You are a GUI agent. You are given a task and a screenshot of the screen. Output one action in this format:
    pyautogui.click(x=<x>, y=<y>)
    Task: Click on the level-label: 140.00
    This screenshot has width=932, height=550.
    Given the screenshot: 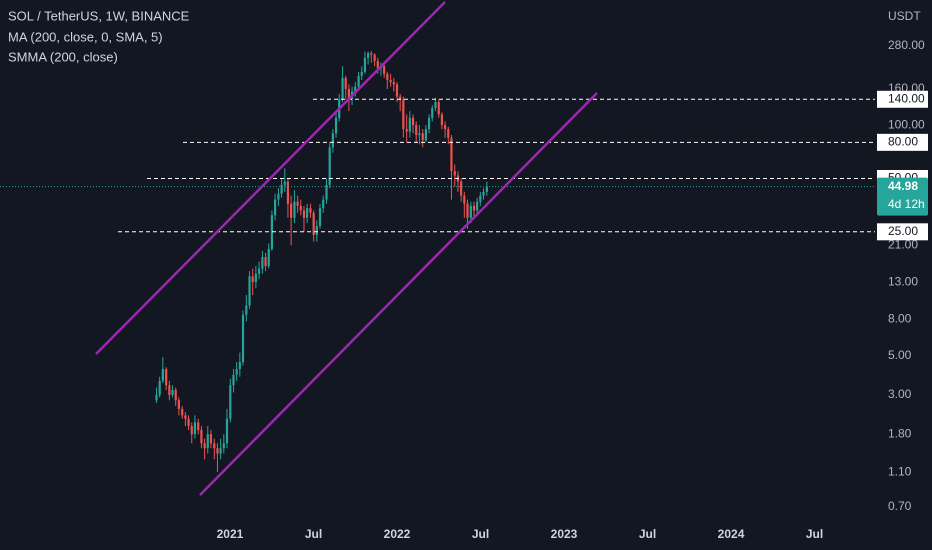 What is the action you would take?
    pyautogui.click(x=906, y=98)
    